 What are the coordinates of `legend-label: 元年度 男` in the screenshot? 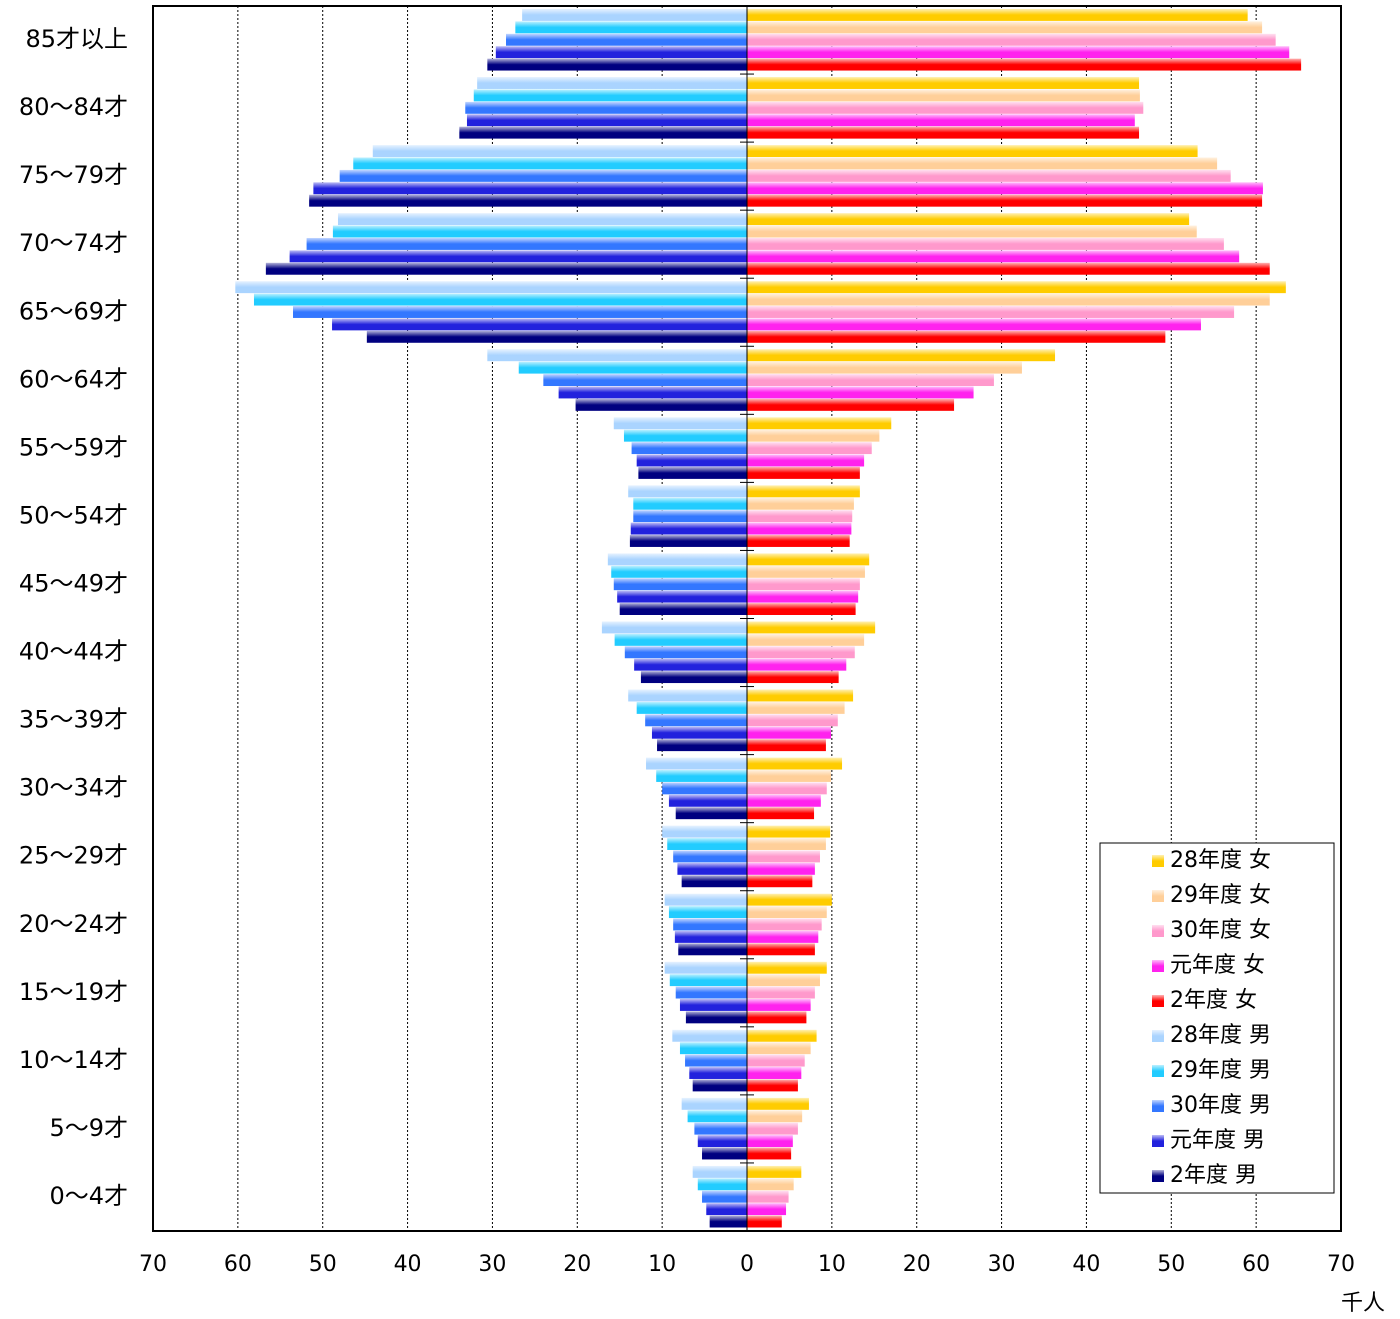 It's located at (1217, 1140).